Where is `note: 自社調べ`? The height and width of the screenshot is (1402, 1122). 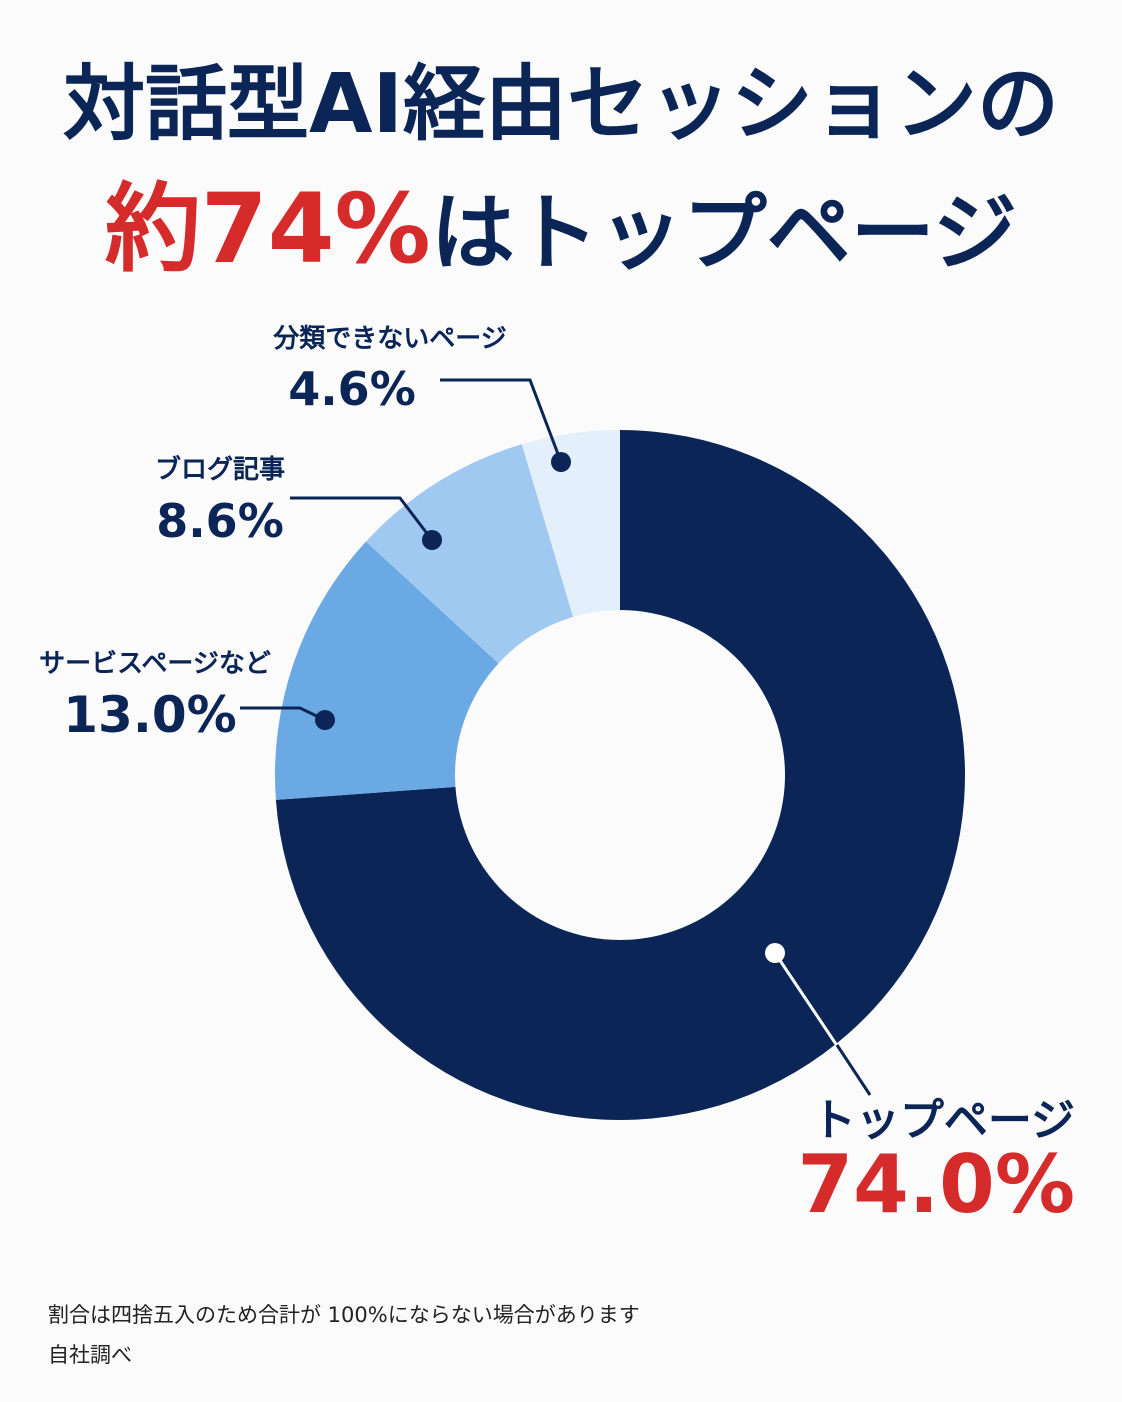
note: 自社調べ is located at coordinates (90, 1355).